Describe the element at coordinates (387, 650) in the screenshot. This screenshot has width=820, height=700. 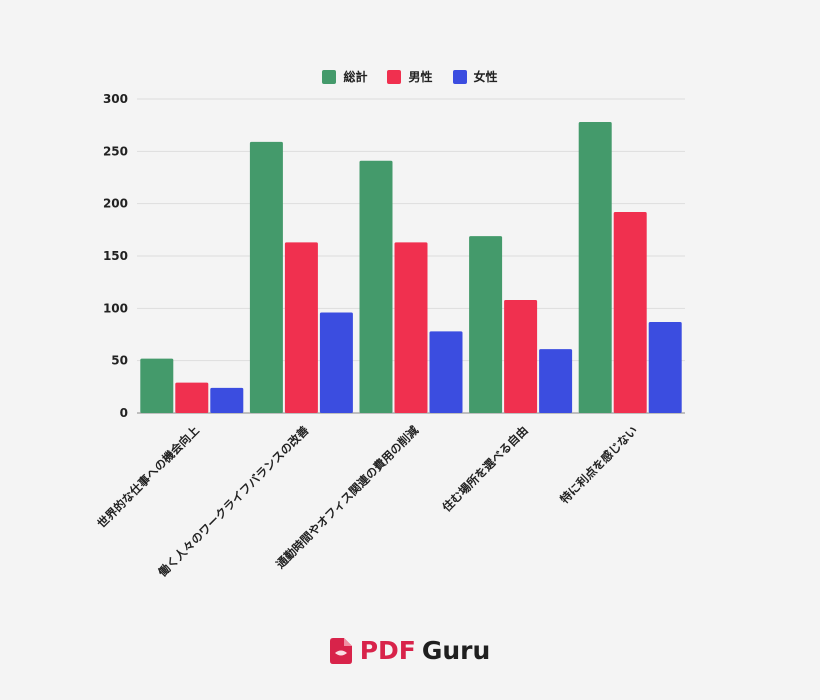
I see `brand-pdf-text: PDF` at that location.